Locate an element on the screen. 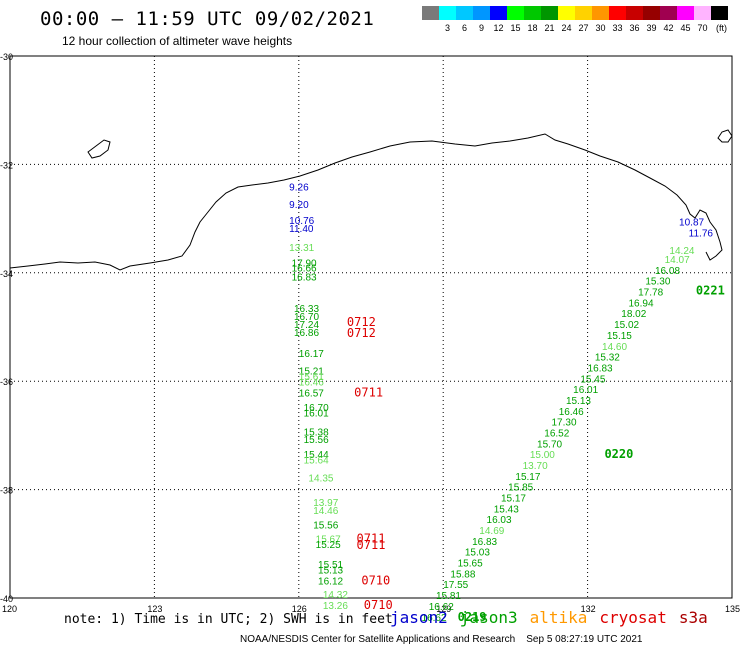 This screenshot has height=650, width=740. legend-label: 9 is located at coordinates (481, 28).